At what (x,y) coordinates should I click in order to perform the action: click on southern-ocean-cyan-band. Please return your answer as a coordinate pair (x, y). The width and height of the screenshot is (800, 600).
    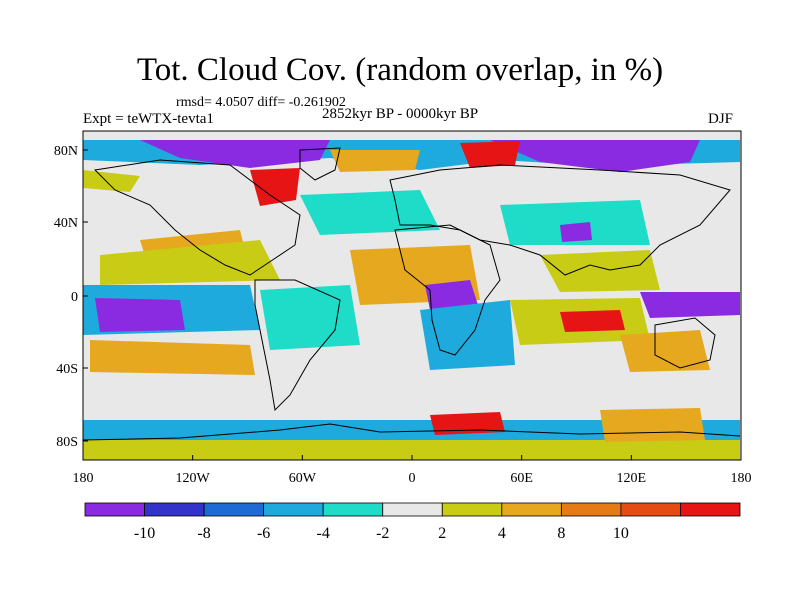
    Looking at the image, I should click on (411, 430).